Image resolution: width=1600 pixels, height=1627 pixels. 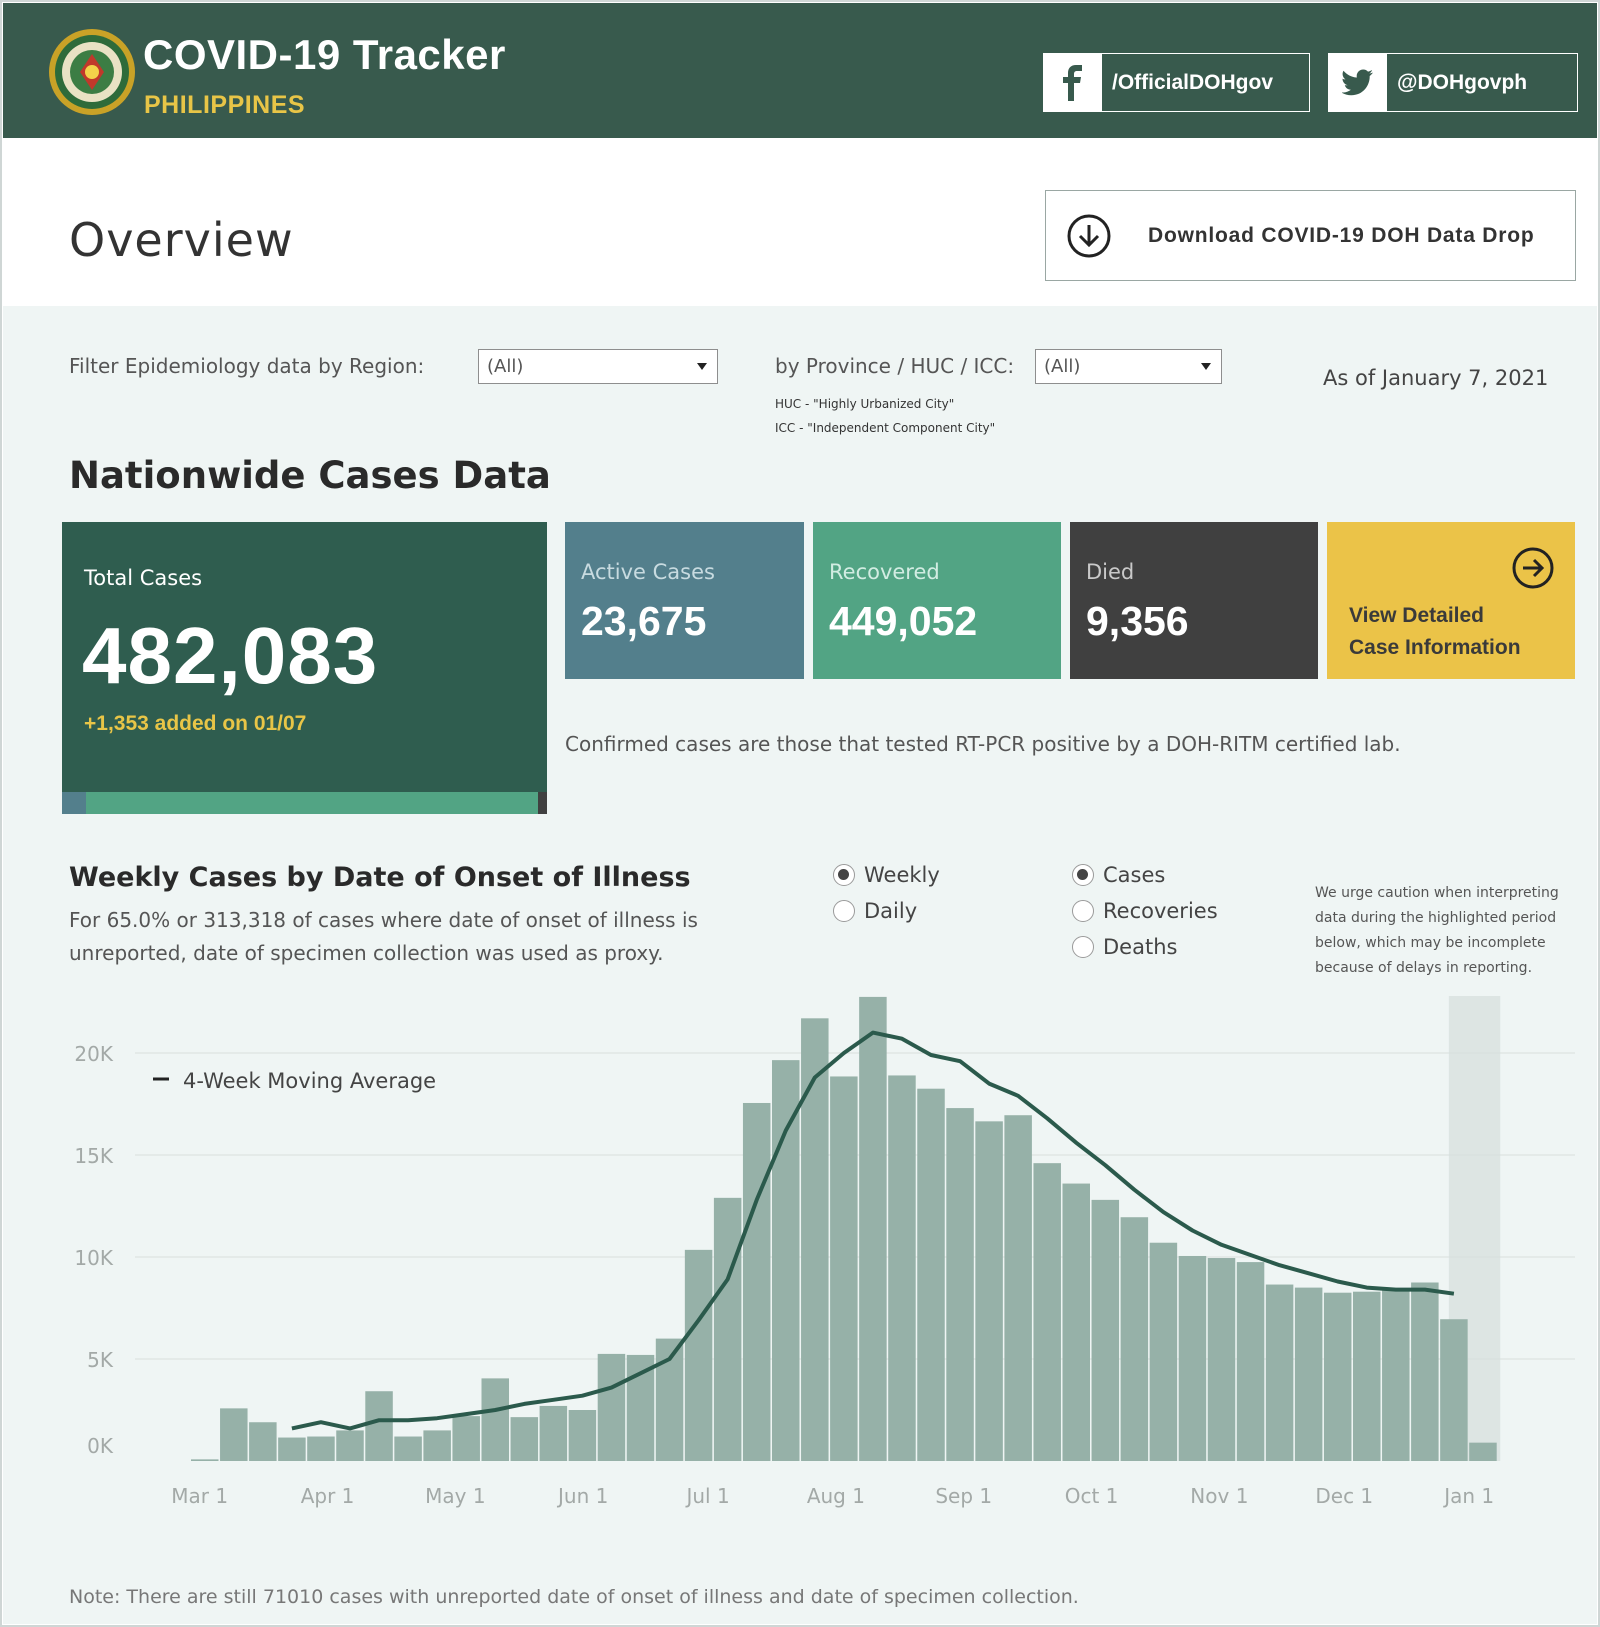 I want to click on download-icon, so click(x=1089, y=235).